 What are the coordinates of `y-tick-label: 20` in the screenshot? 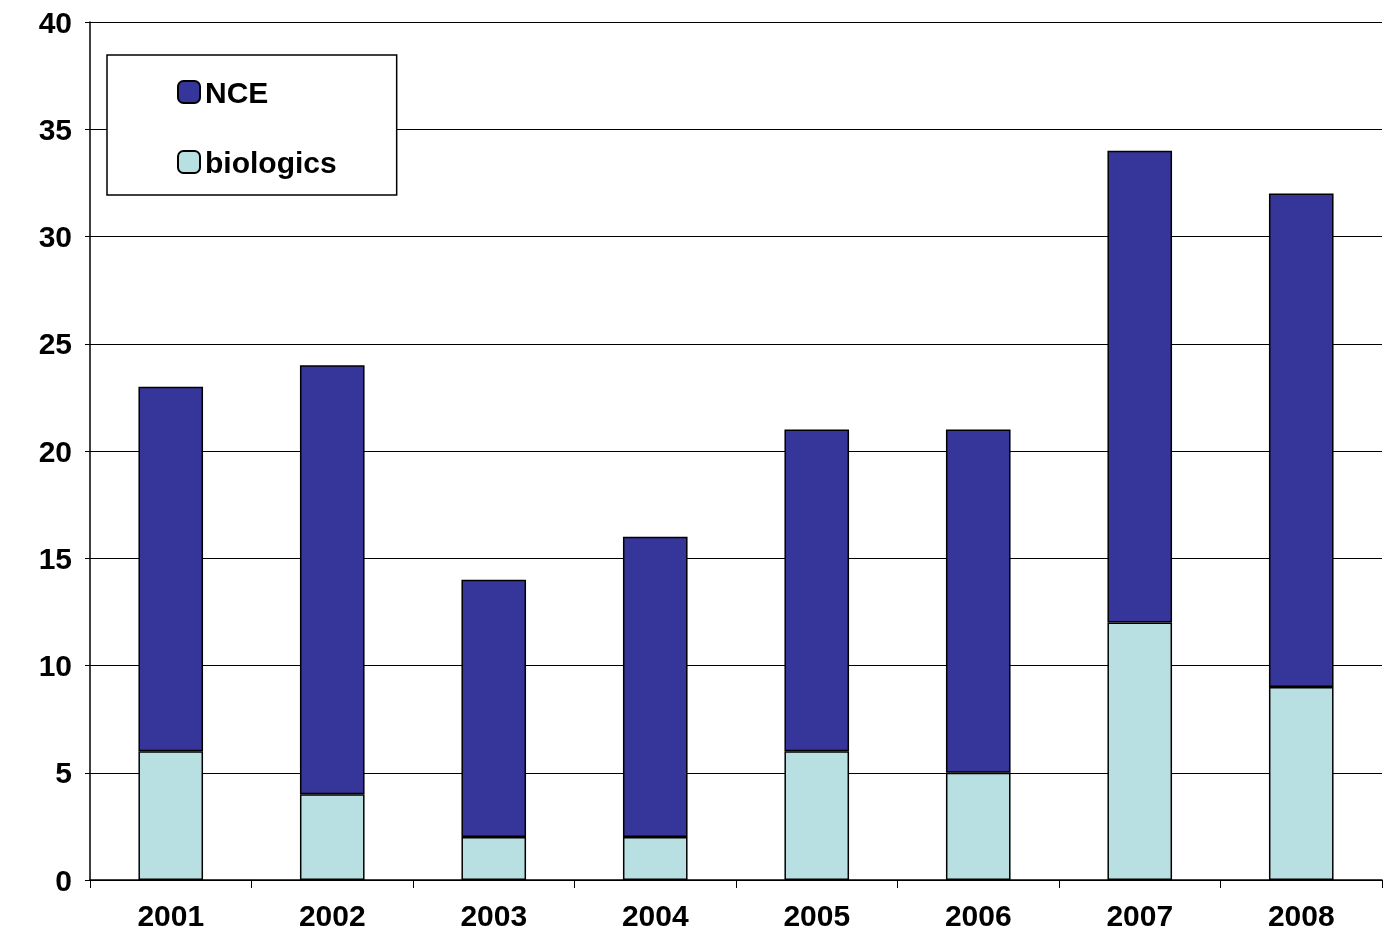 It's located at (55, 451).